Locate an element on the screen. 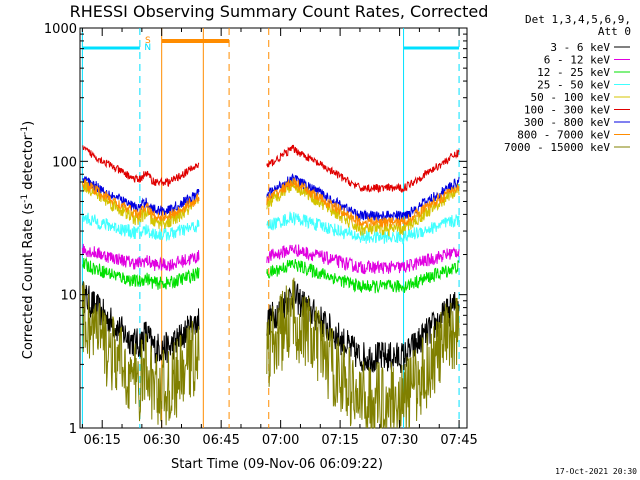 This screenshot has width=640, height=480. y-axis-label-end: ) is located at coordinates (28, 123).